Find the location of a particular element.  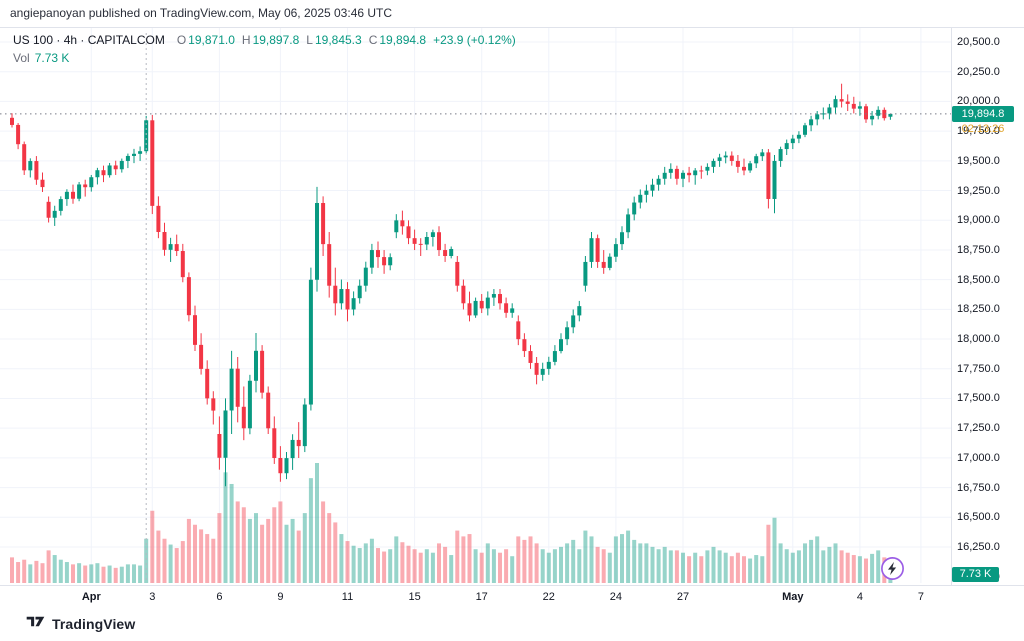

close-label: C is located at coordinates (373, 40).